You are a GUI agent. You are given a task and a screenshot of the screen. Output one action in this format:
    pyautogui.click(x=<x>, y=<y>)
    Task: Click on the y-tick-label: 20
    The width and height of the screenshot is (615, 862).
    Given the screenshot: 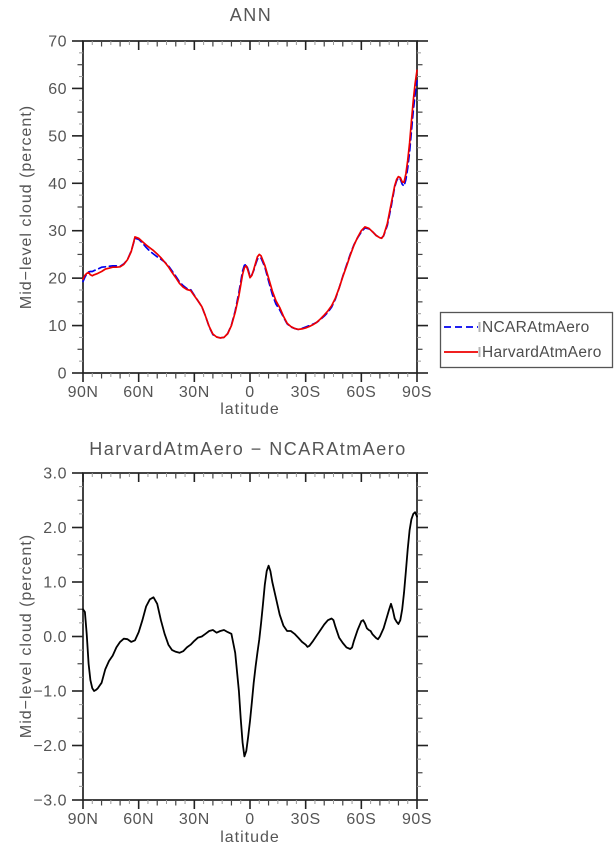 What is the action you would take?
    pyautogui.click(x=57, y=279)
    